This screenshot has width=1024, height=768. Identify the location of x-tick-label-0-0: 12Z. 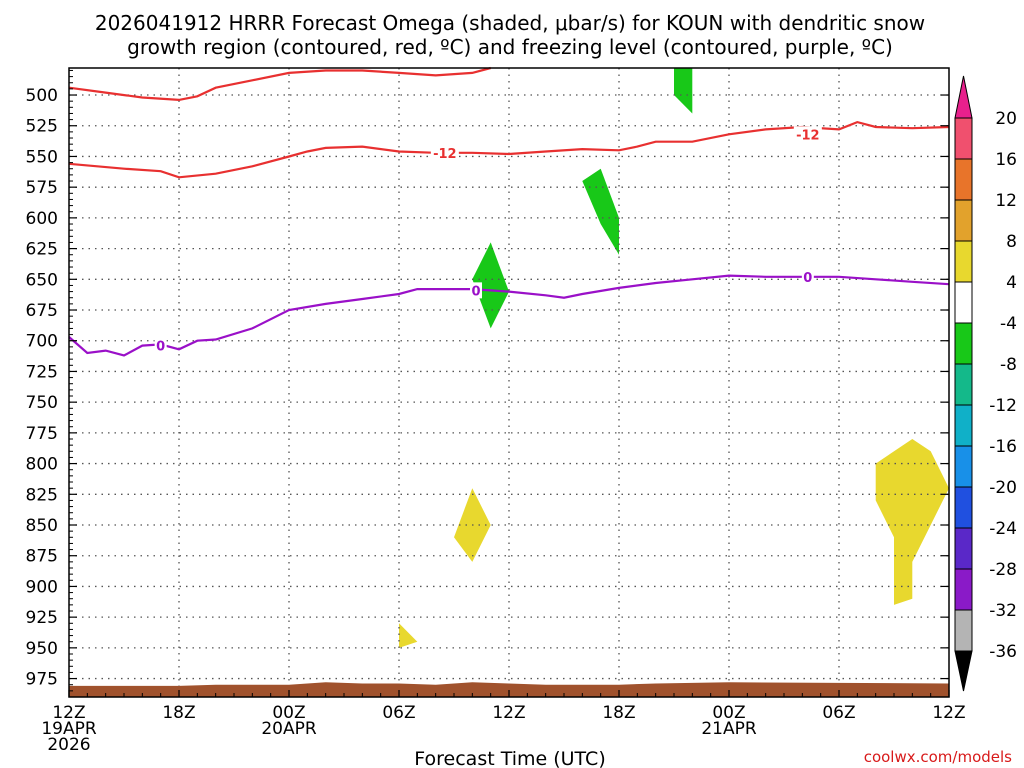
(68, 713).